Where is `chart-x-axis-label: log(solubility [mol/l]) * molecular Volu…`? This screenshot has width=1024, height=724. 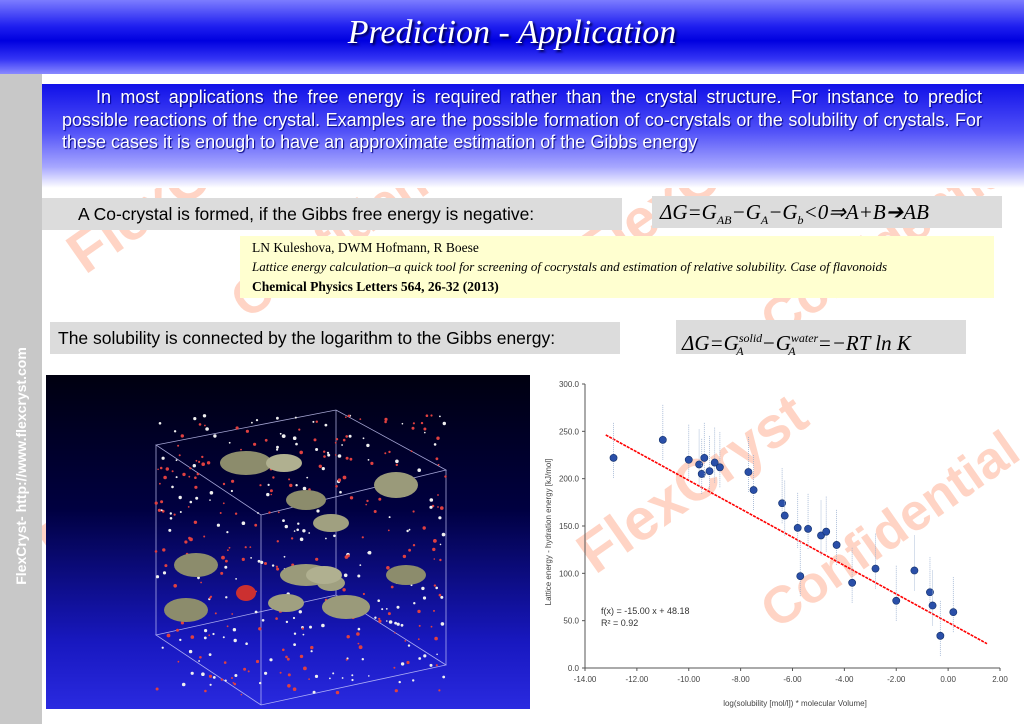
chart-x-axis-label: log(solubility [mol/l]) * molecular Volu… is located at coordinates (795, 703).